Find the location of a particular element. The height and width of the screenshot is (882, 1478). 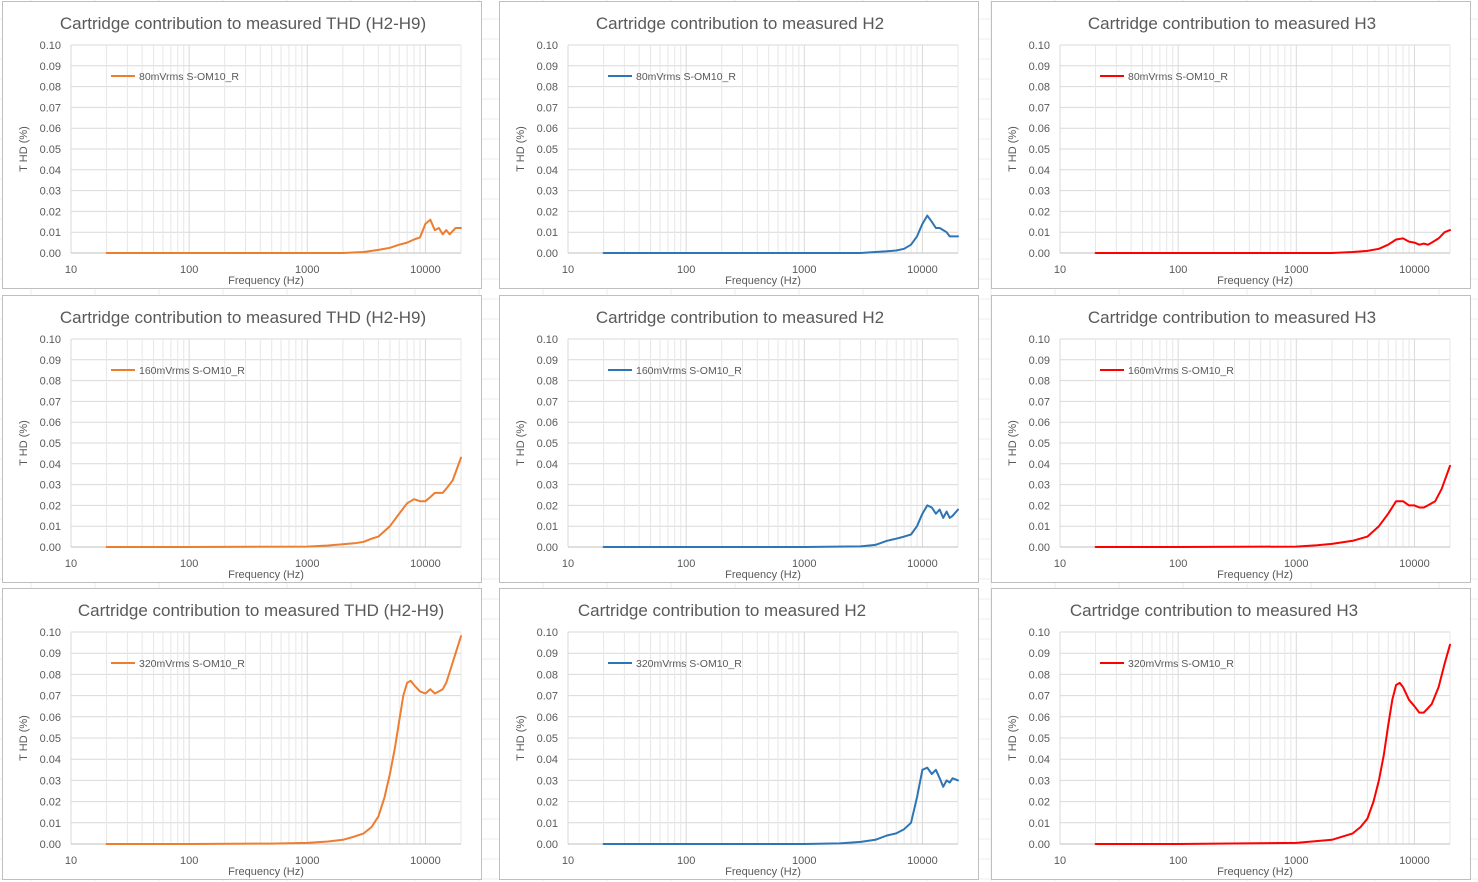

legend-label: 160mVrms S-OM10_R is located at coordinates (192, 371).